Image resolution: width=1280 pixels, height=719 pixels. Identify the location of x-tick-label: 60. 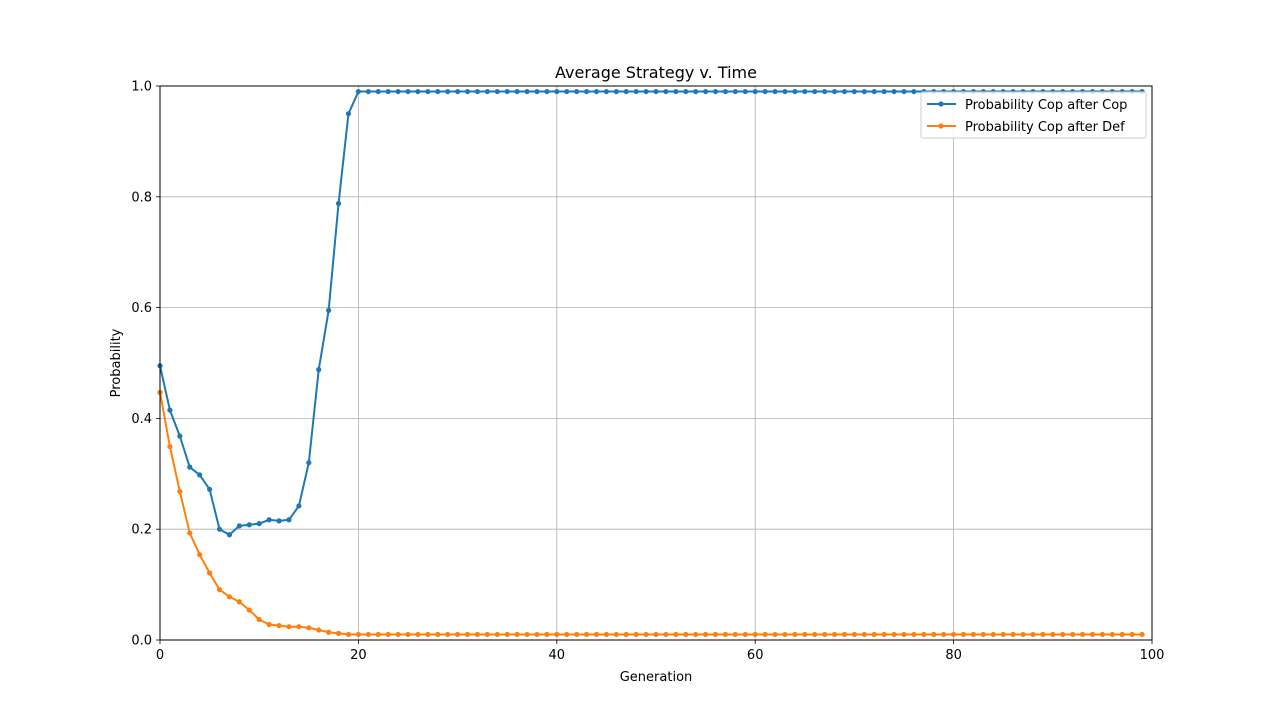
(755, 655).